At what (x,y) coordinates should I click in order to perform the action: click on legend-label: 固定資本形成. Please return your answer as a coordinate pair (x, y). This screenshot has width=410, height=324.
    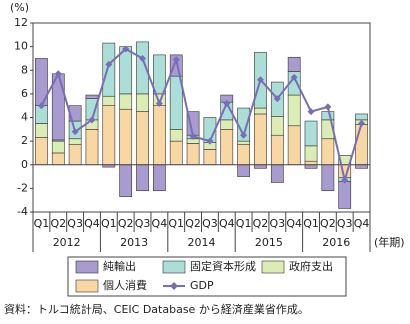
    Looking at the image, I should click on (223, 266).